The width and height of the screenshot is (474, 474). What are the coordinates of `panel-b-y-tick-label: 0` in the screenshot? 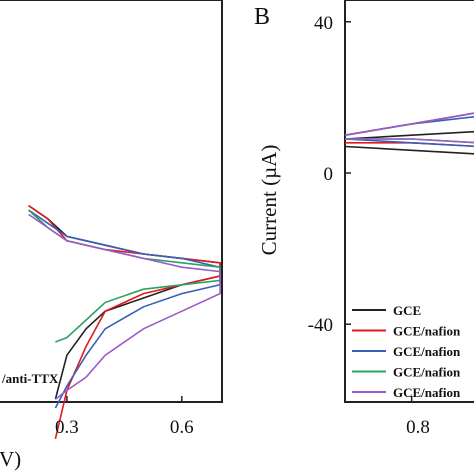 It's located at (329, 174).